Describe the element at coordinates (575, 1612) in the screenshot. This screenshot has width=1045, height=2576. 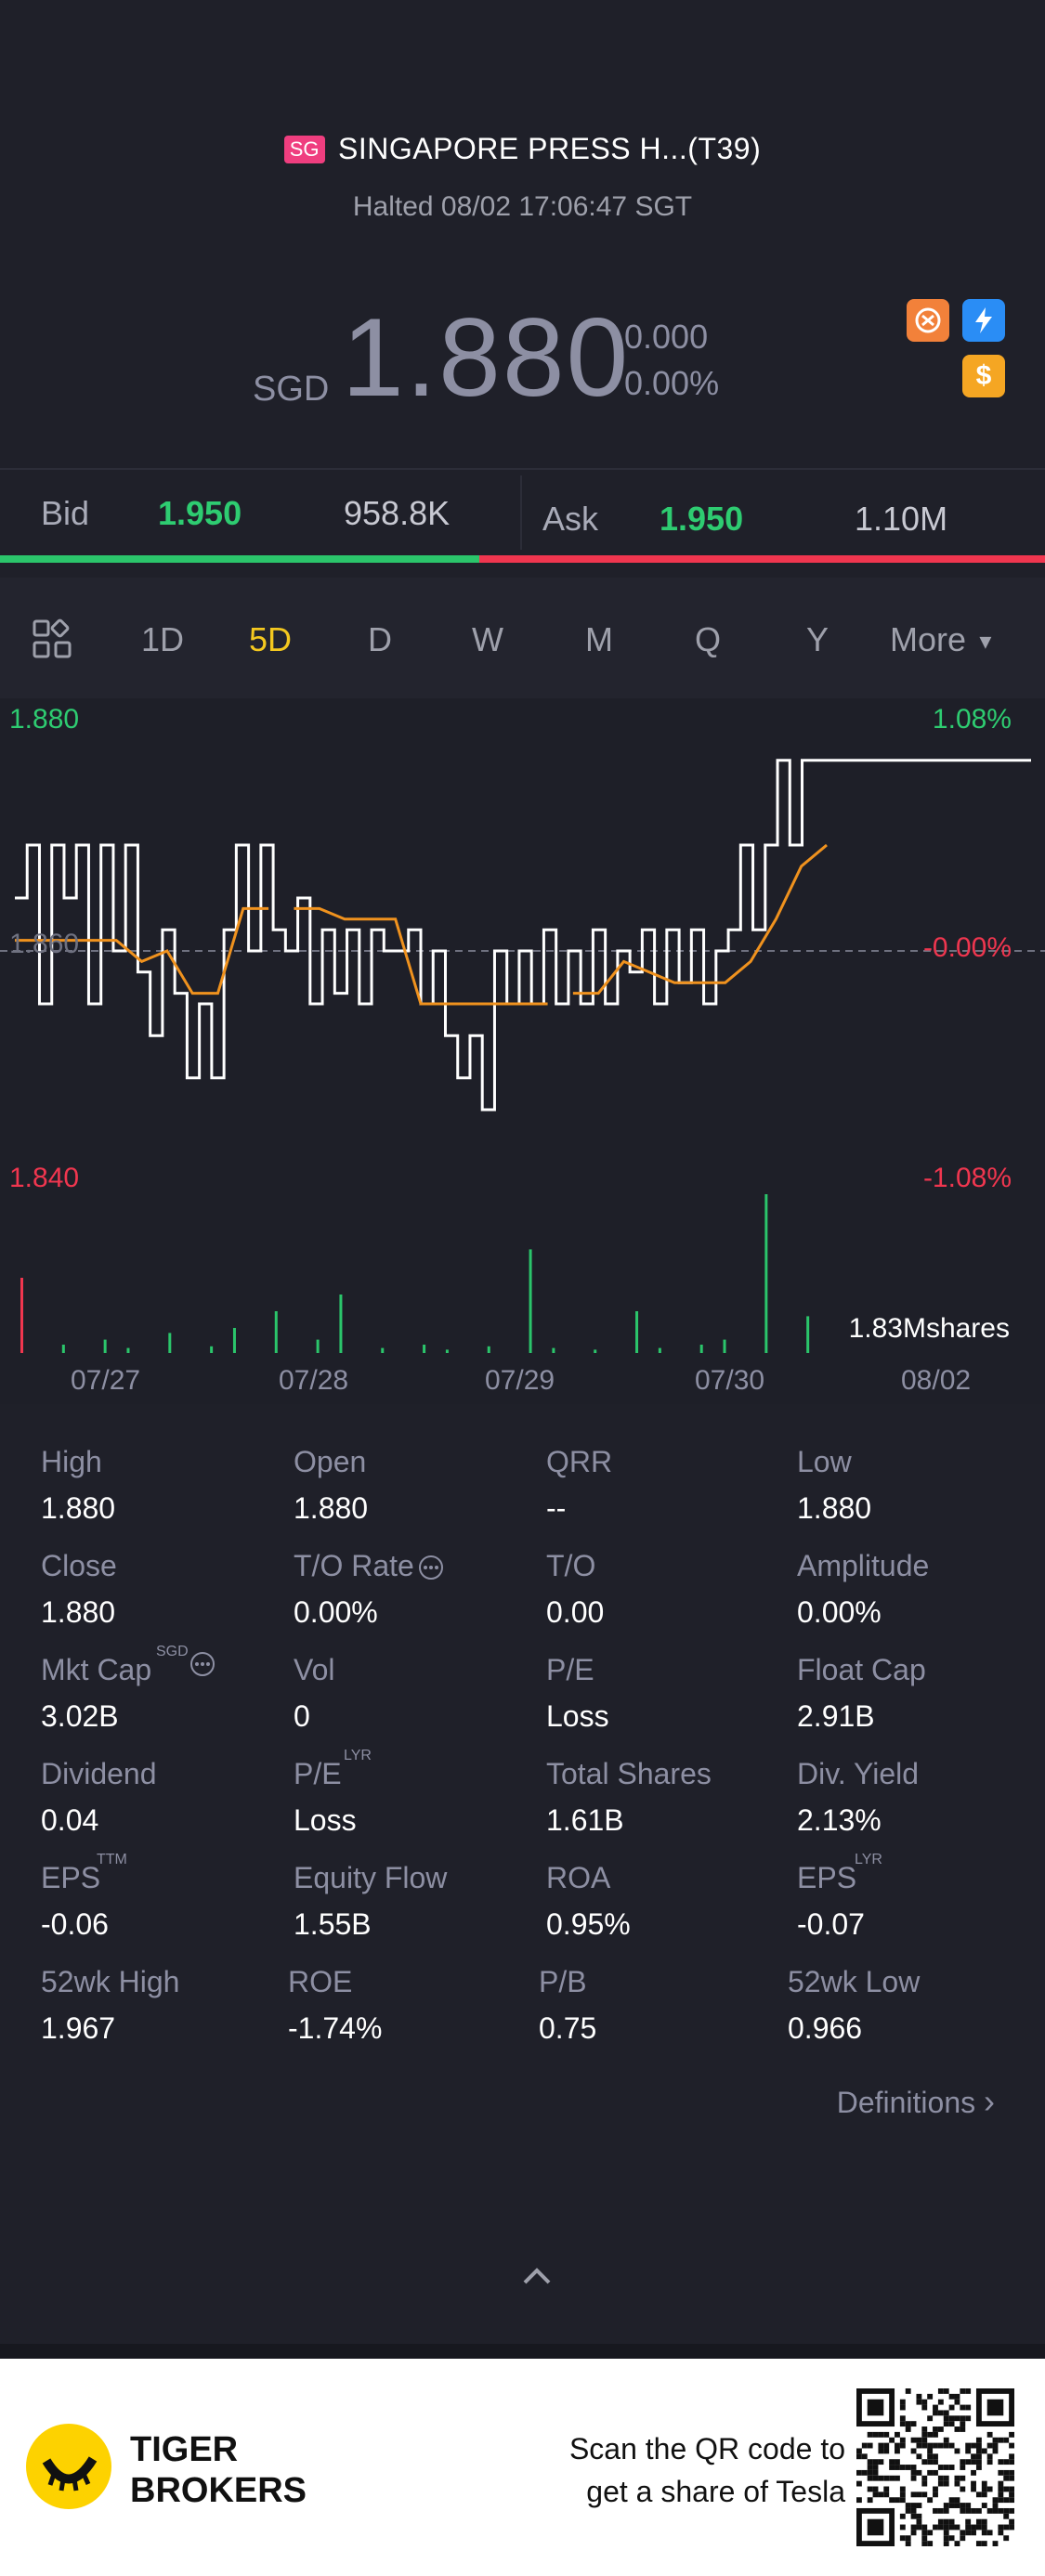
I see `stat-value: 0.00` at that location.